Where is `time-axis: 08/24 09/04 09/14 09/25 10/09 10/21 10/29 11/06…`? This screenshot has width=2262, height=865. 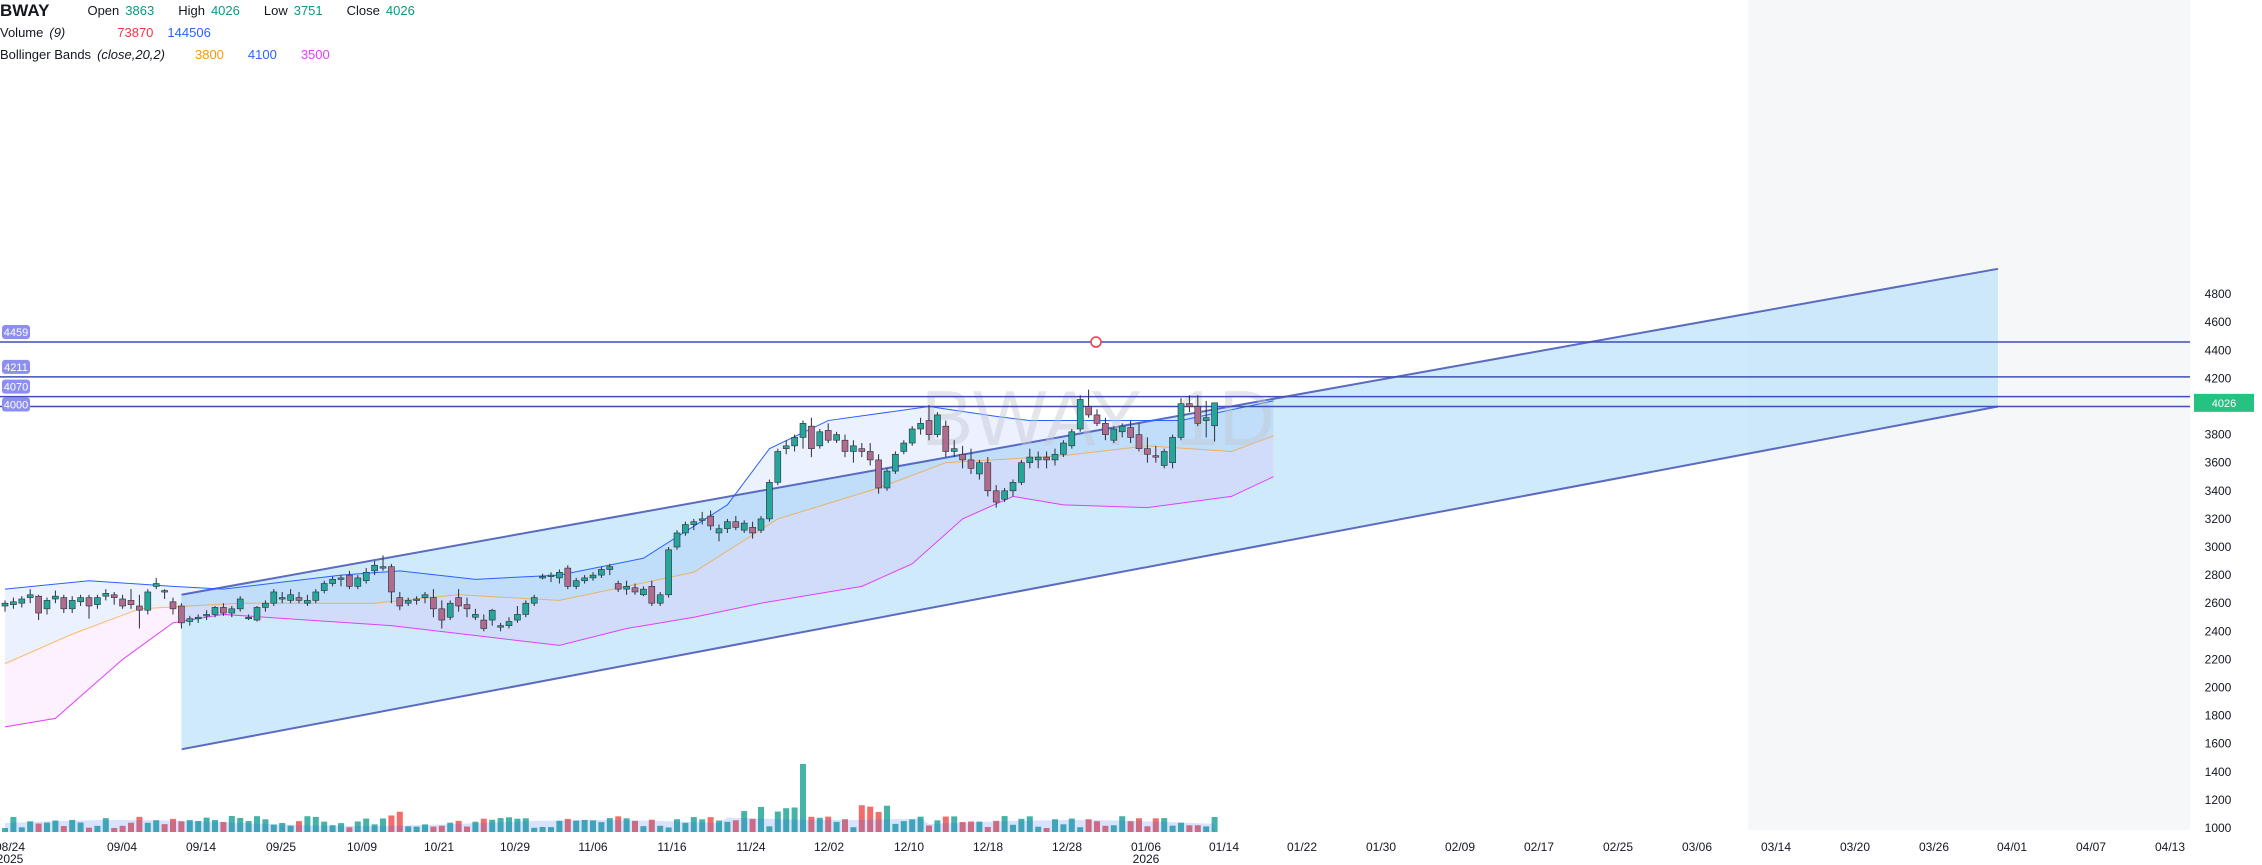
time-axis: 08/24 09/04 09/14 09/25 10/09 10/21 10/29 11/06… is located at coordinates (1092, 852).